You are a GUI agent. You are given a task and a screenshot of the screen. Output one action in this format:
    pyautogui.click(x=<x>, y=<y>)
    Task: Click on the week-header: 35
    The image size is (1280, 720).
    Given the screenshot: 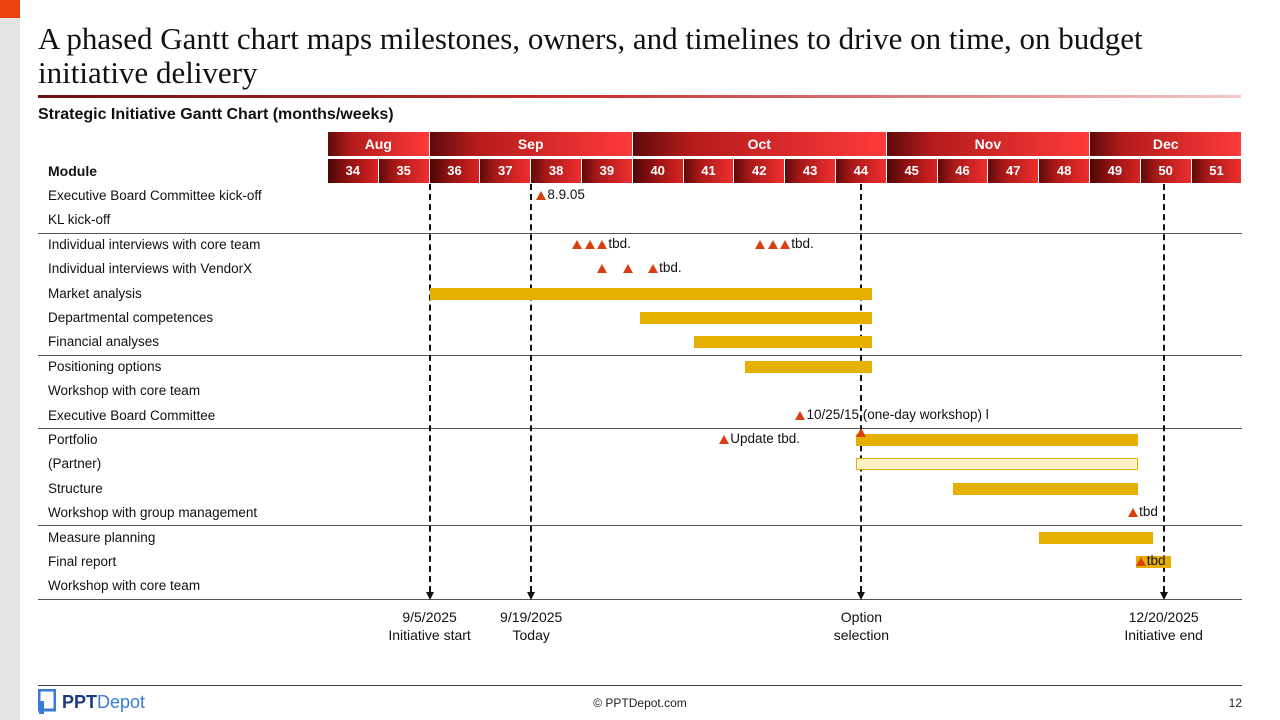 What is the action you would take?
    pyautogui.click(x=404, y=171)
    